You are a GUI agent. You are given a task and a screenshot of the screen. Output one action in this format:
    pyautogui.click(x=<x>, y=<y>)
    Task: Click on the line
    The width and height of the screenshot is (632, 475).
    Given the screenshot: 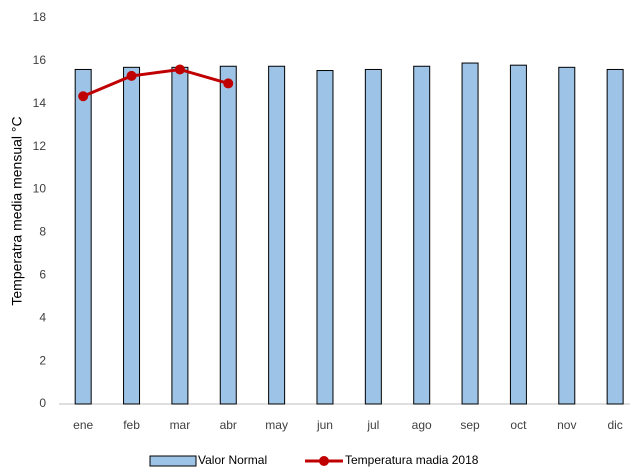 What is the action you would take?
    pyautogui.click(x=155, y=82)
    